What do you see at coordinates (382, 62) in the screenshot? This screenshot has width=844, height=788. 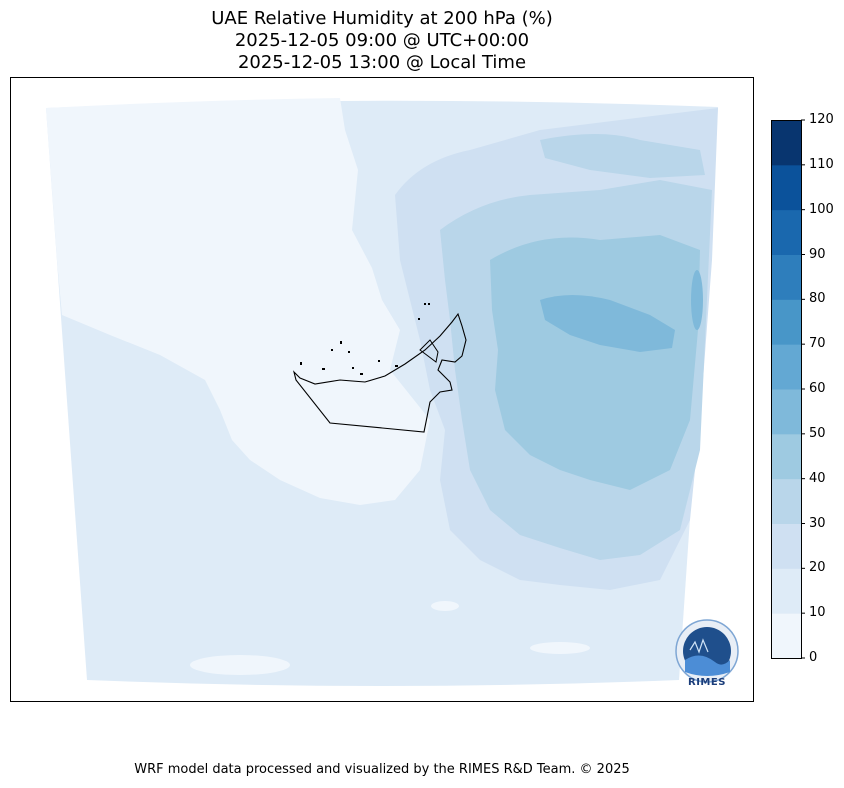 I see `local-time-subtitle: 2025-12-05 13:00 @ Local Time` at bounding box center [382, 62].